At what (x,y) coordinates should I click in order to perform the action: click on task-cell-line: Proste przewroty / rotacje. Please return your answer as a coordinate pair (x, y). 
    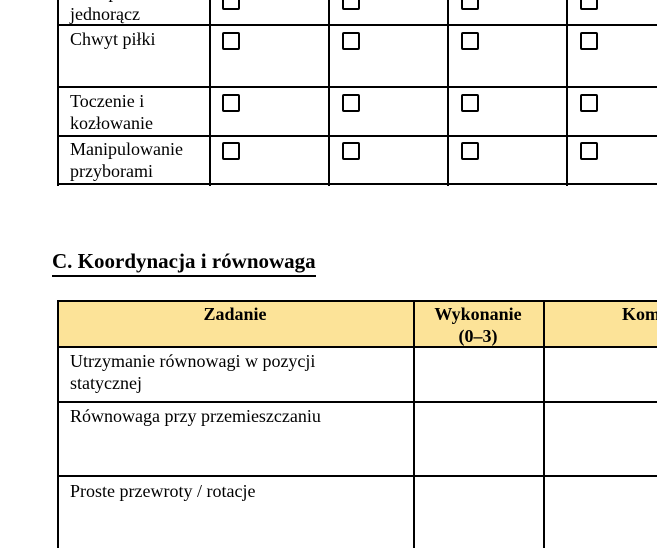
    Looking at the image, I should click on (163, 491).